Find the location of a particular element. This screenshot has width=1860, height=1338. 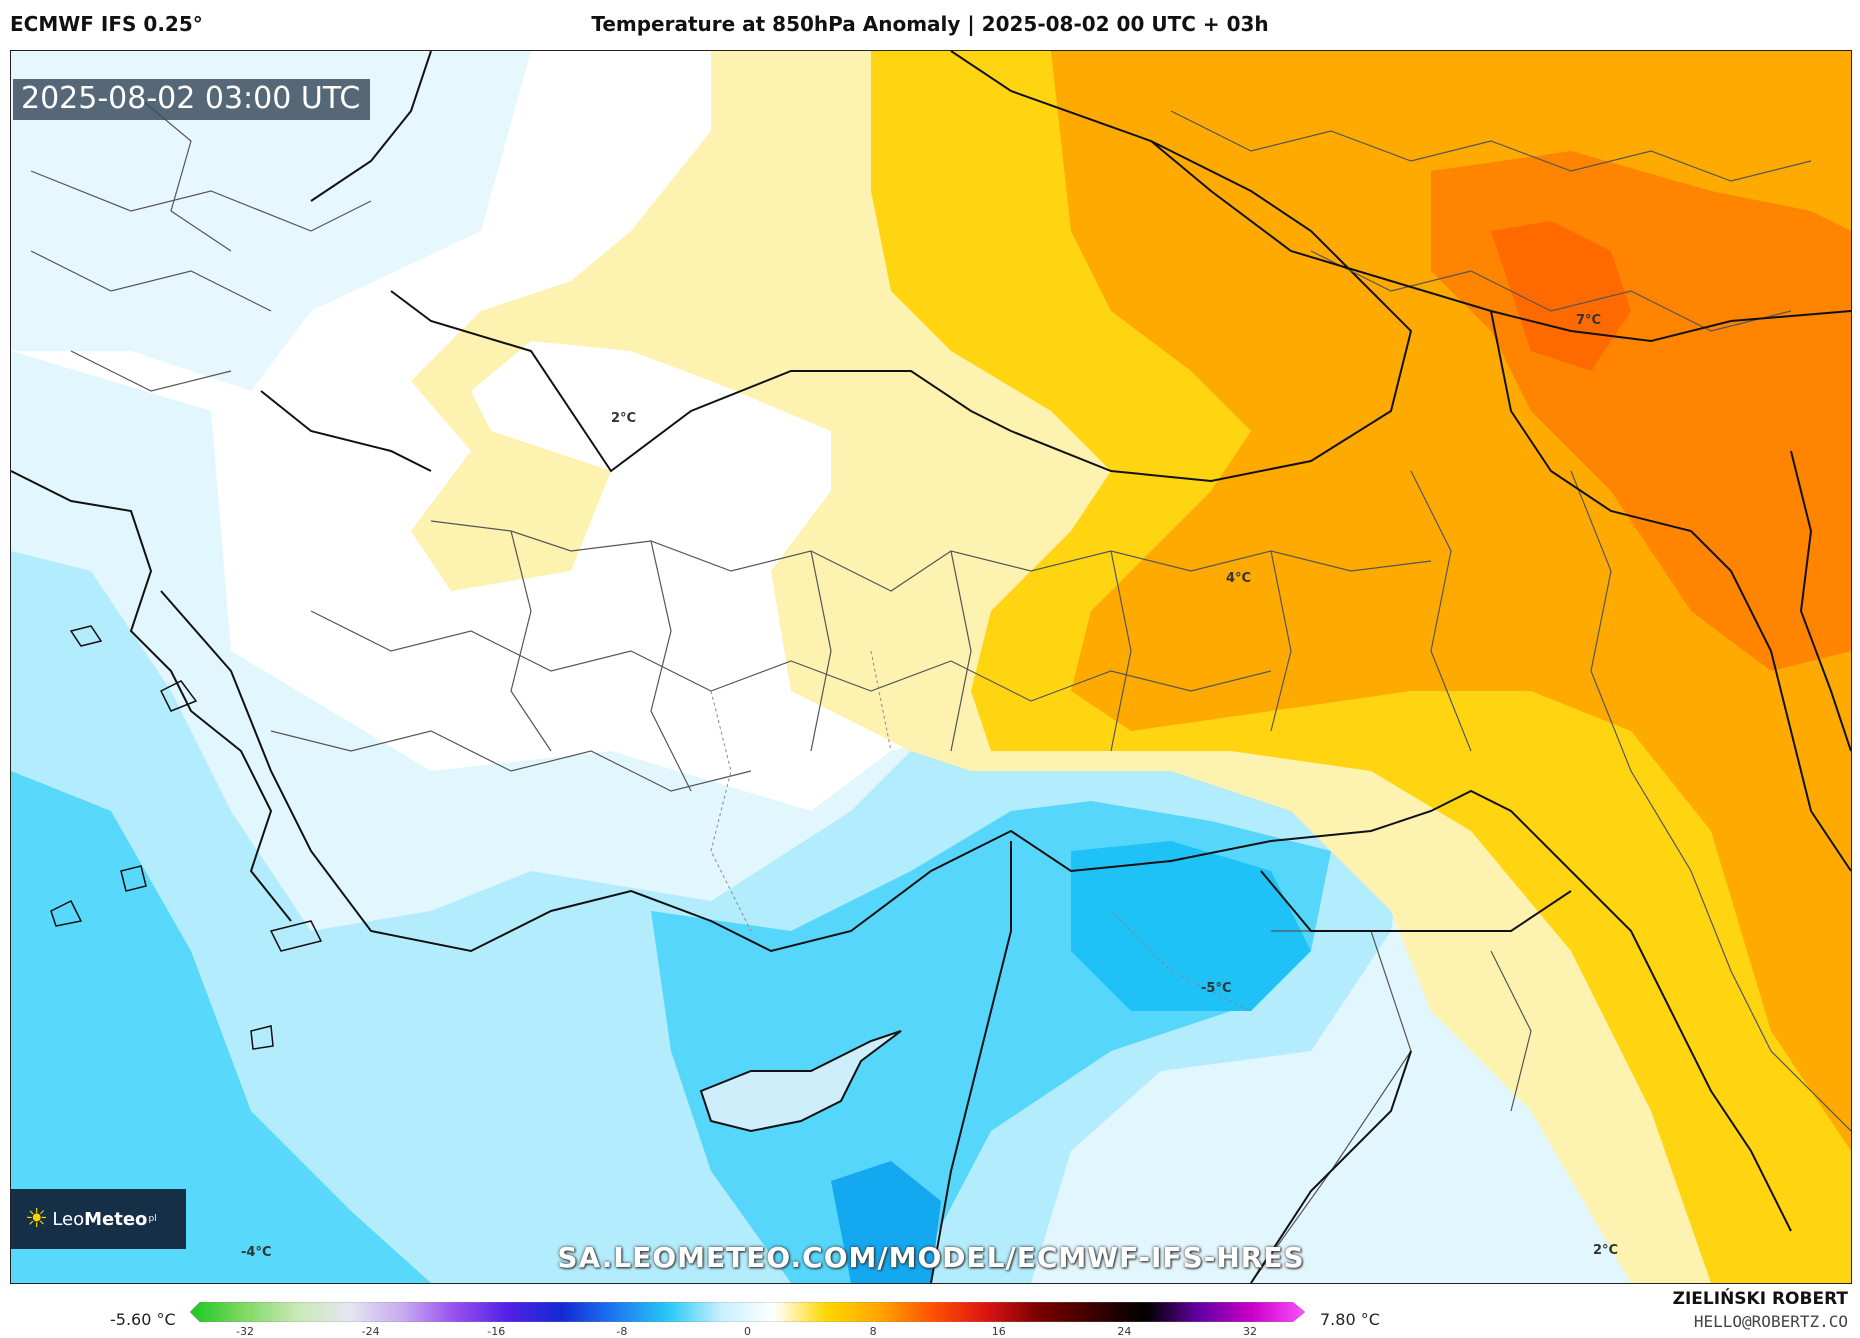

author-email: HELLO@ROBERTZ.CO is located at coordinates (1770, 1321).